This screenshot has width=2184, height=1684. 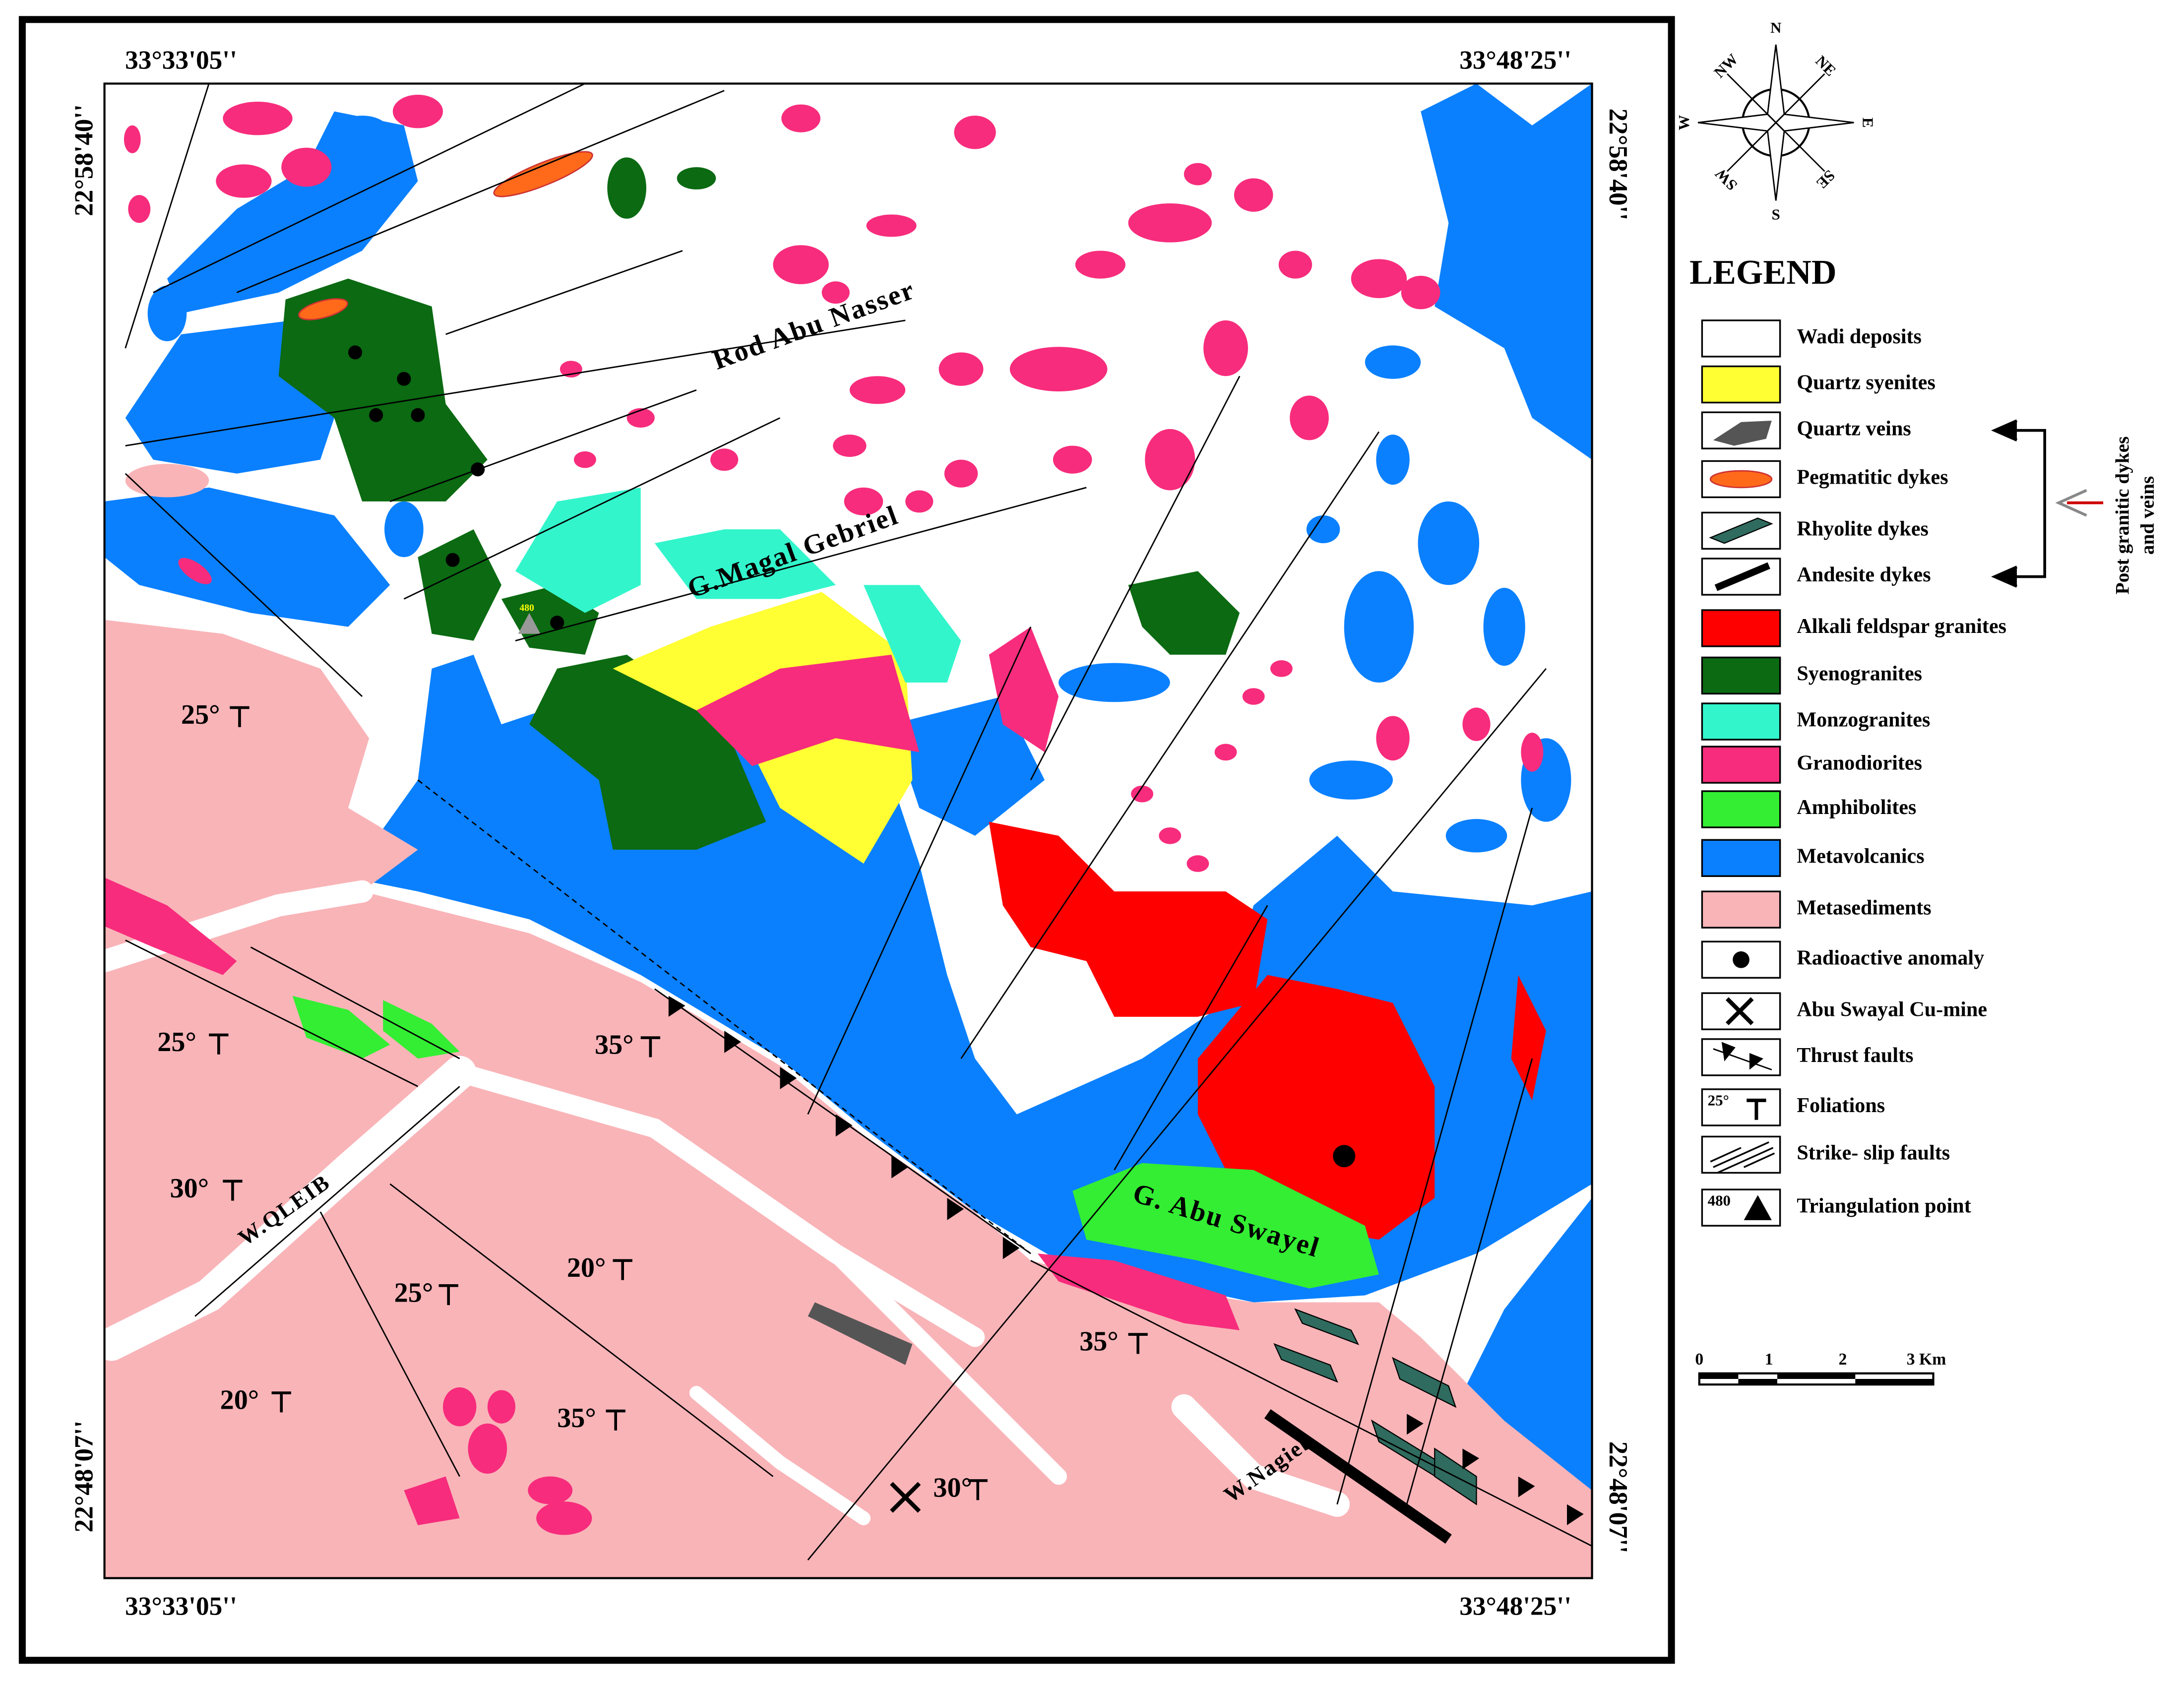 What do you see at coordinates (1841, 1105) in the screenshot?
I see `legend-label: Foliations` at bounding box center [1841, 1105].